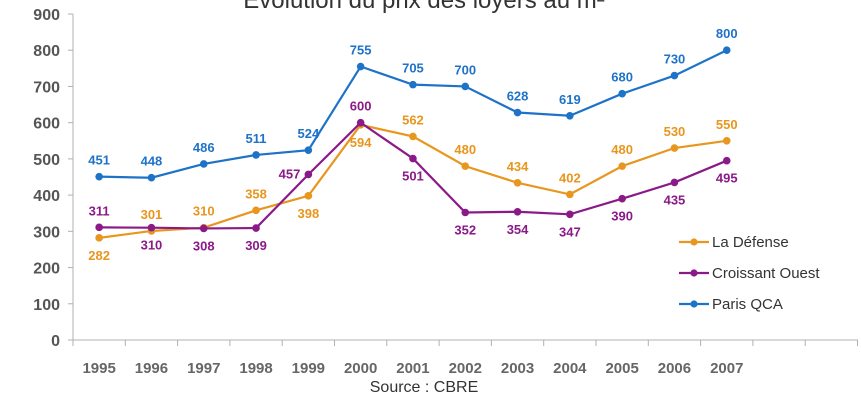 The height and width of the screenshot is (400, 861). I want to click on data-label-croissant-ouest: 501, so click(413, 176).